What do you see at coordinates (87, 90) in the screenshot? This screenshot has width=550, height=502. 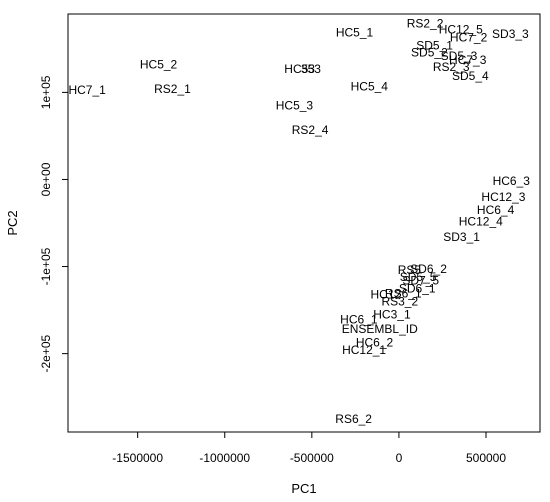 I see `point-label: HC7_1` at bounding box center [87, 90].